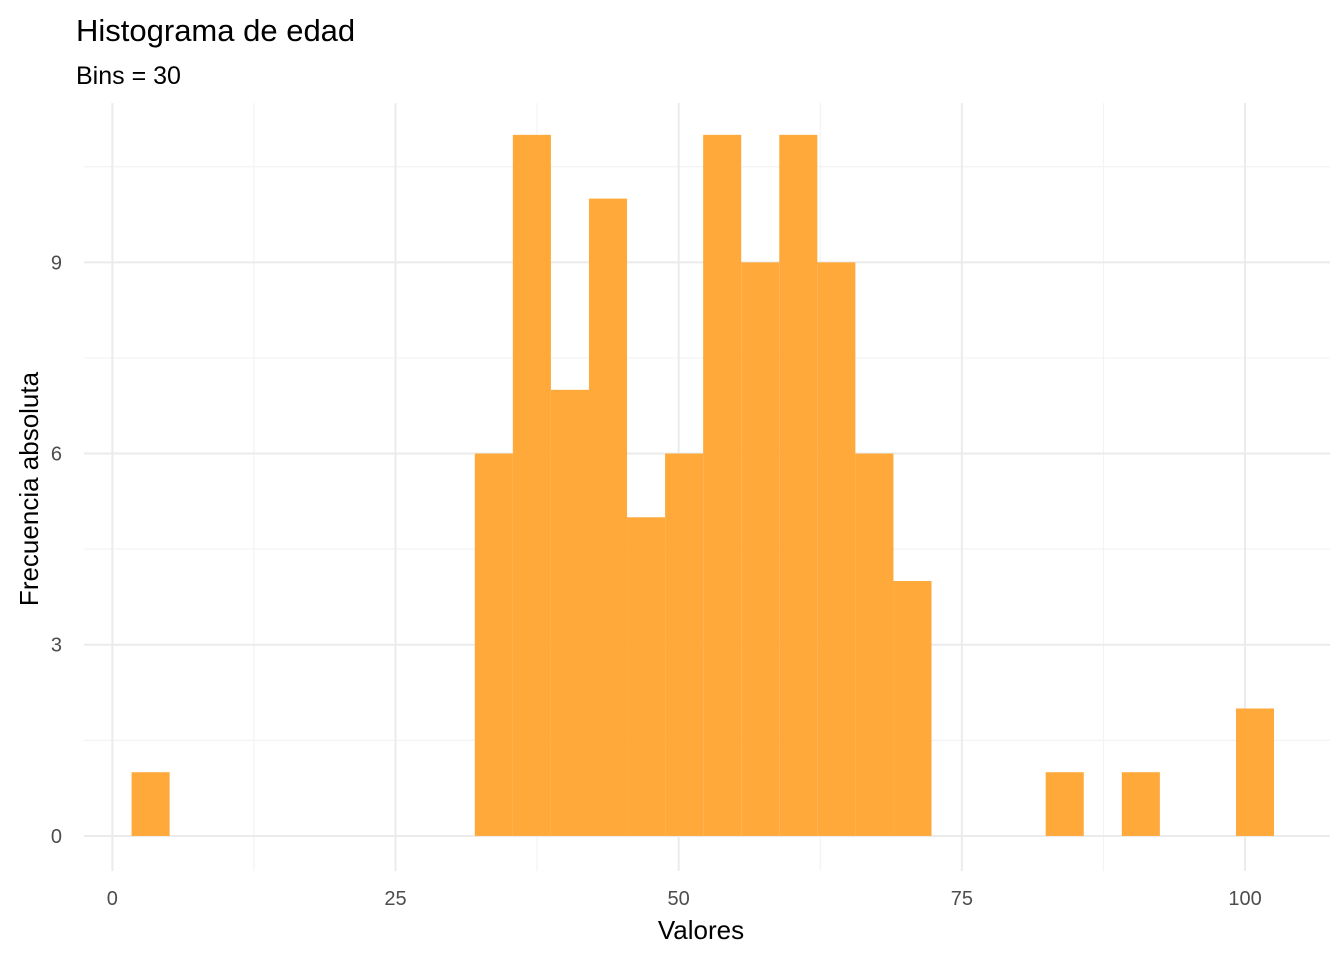  Describe the element at coordinates (679, 899) in the screenshot. I see `x-tick-label: 50` at that location.